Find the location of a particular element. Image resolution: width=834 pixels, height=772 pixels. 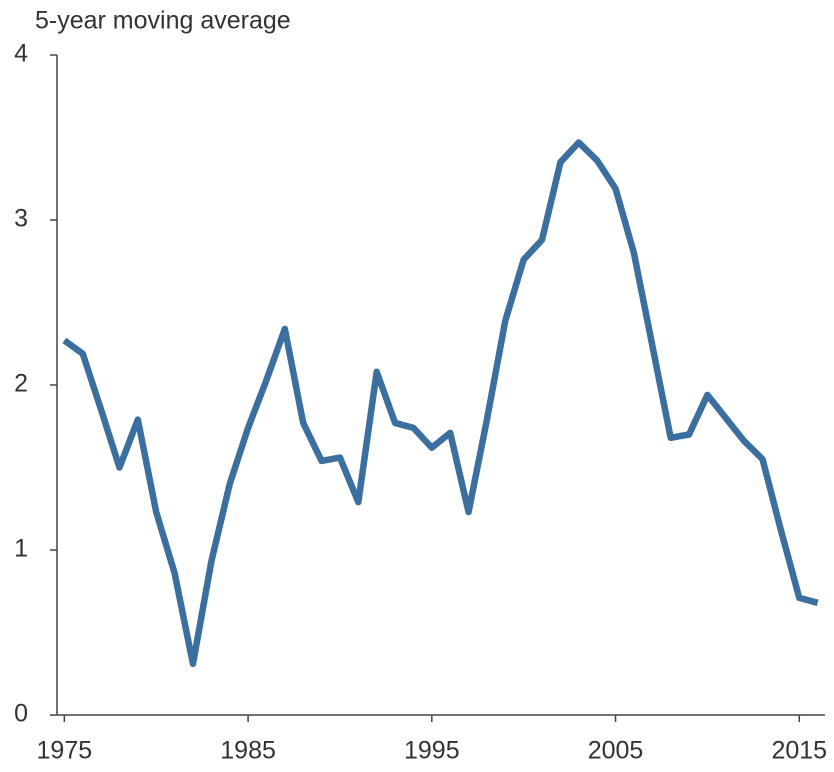

x-tick-label: 1975 is located at coordinates (65, 751).